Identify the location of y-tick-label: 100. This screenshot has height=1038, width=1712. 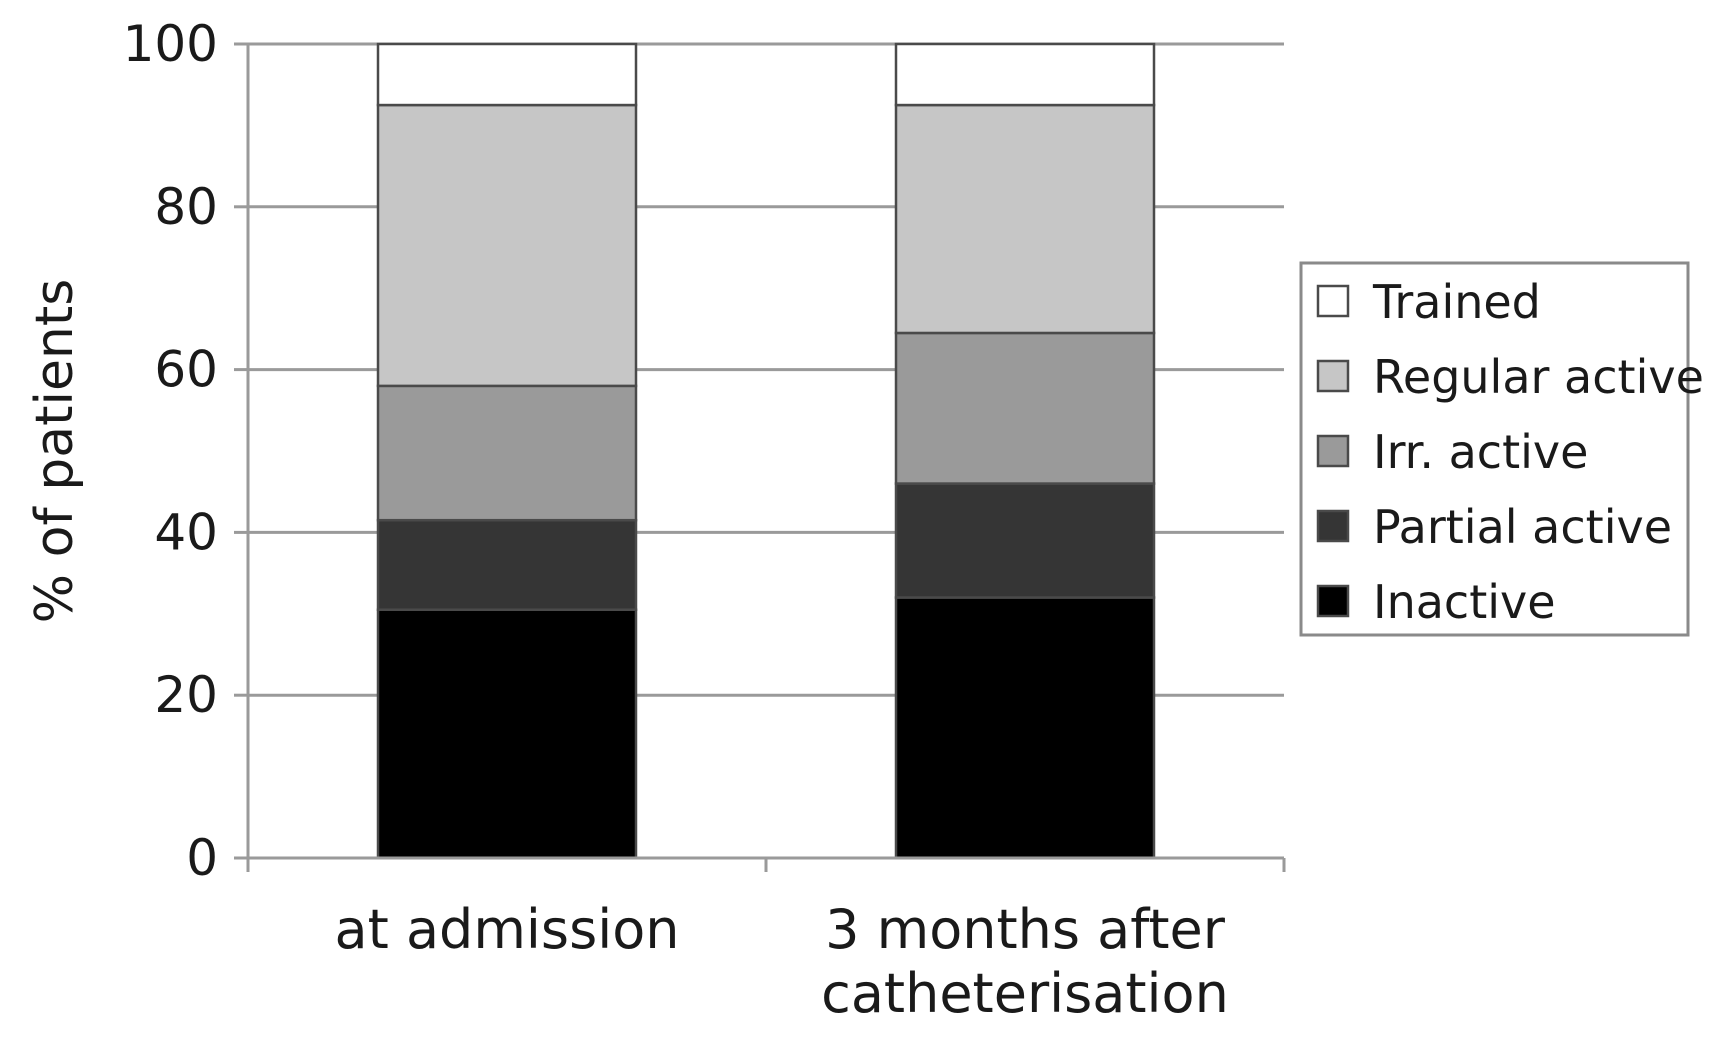
(170, 44).